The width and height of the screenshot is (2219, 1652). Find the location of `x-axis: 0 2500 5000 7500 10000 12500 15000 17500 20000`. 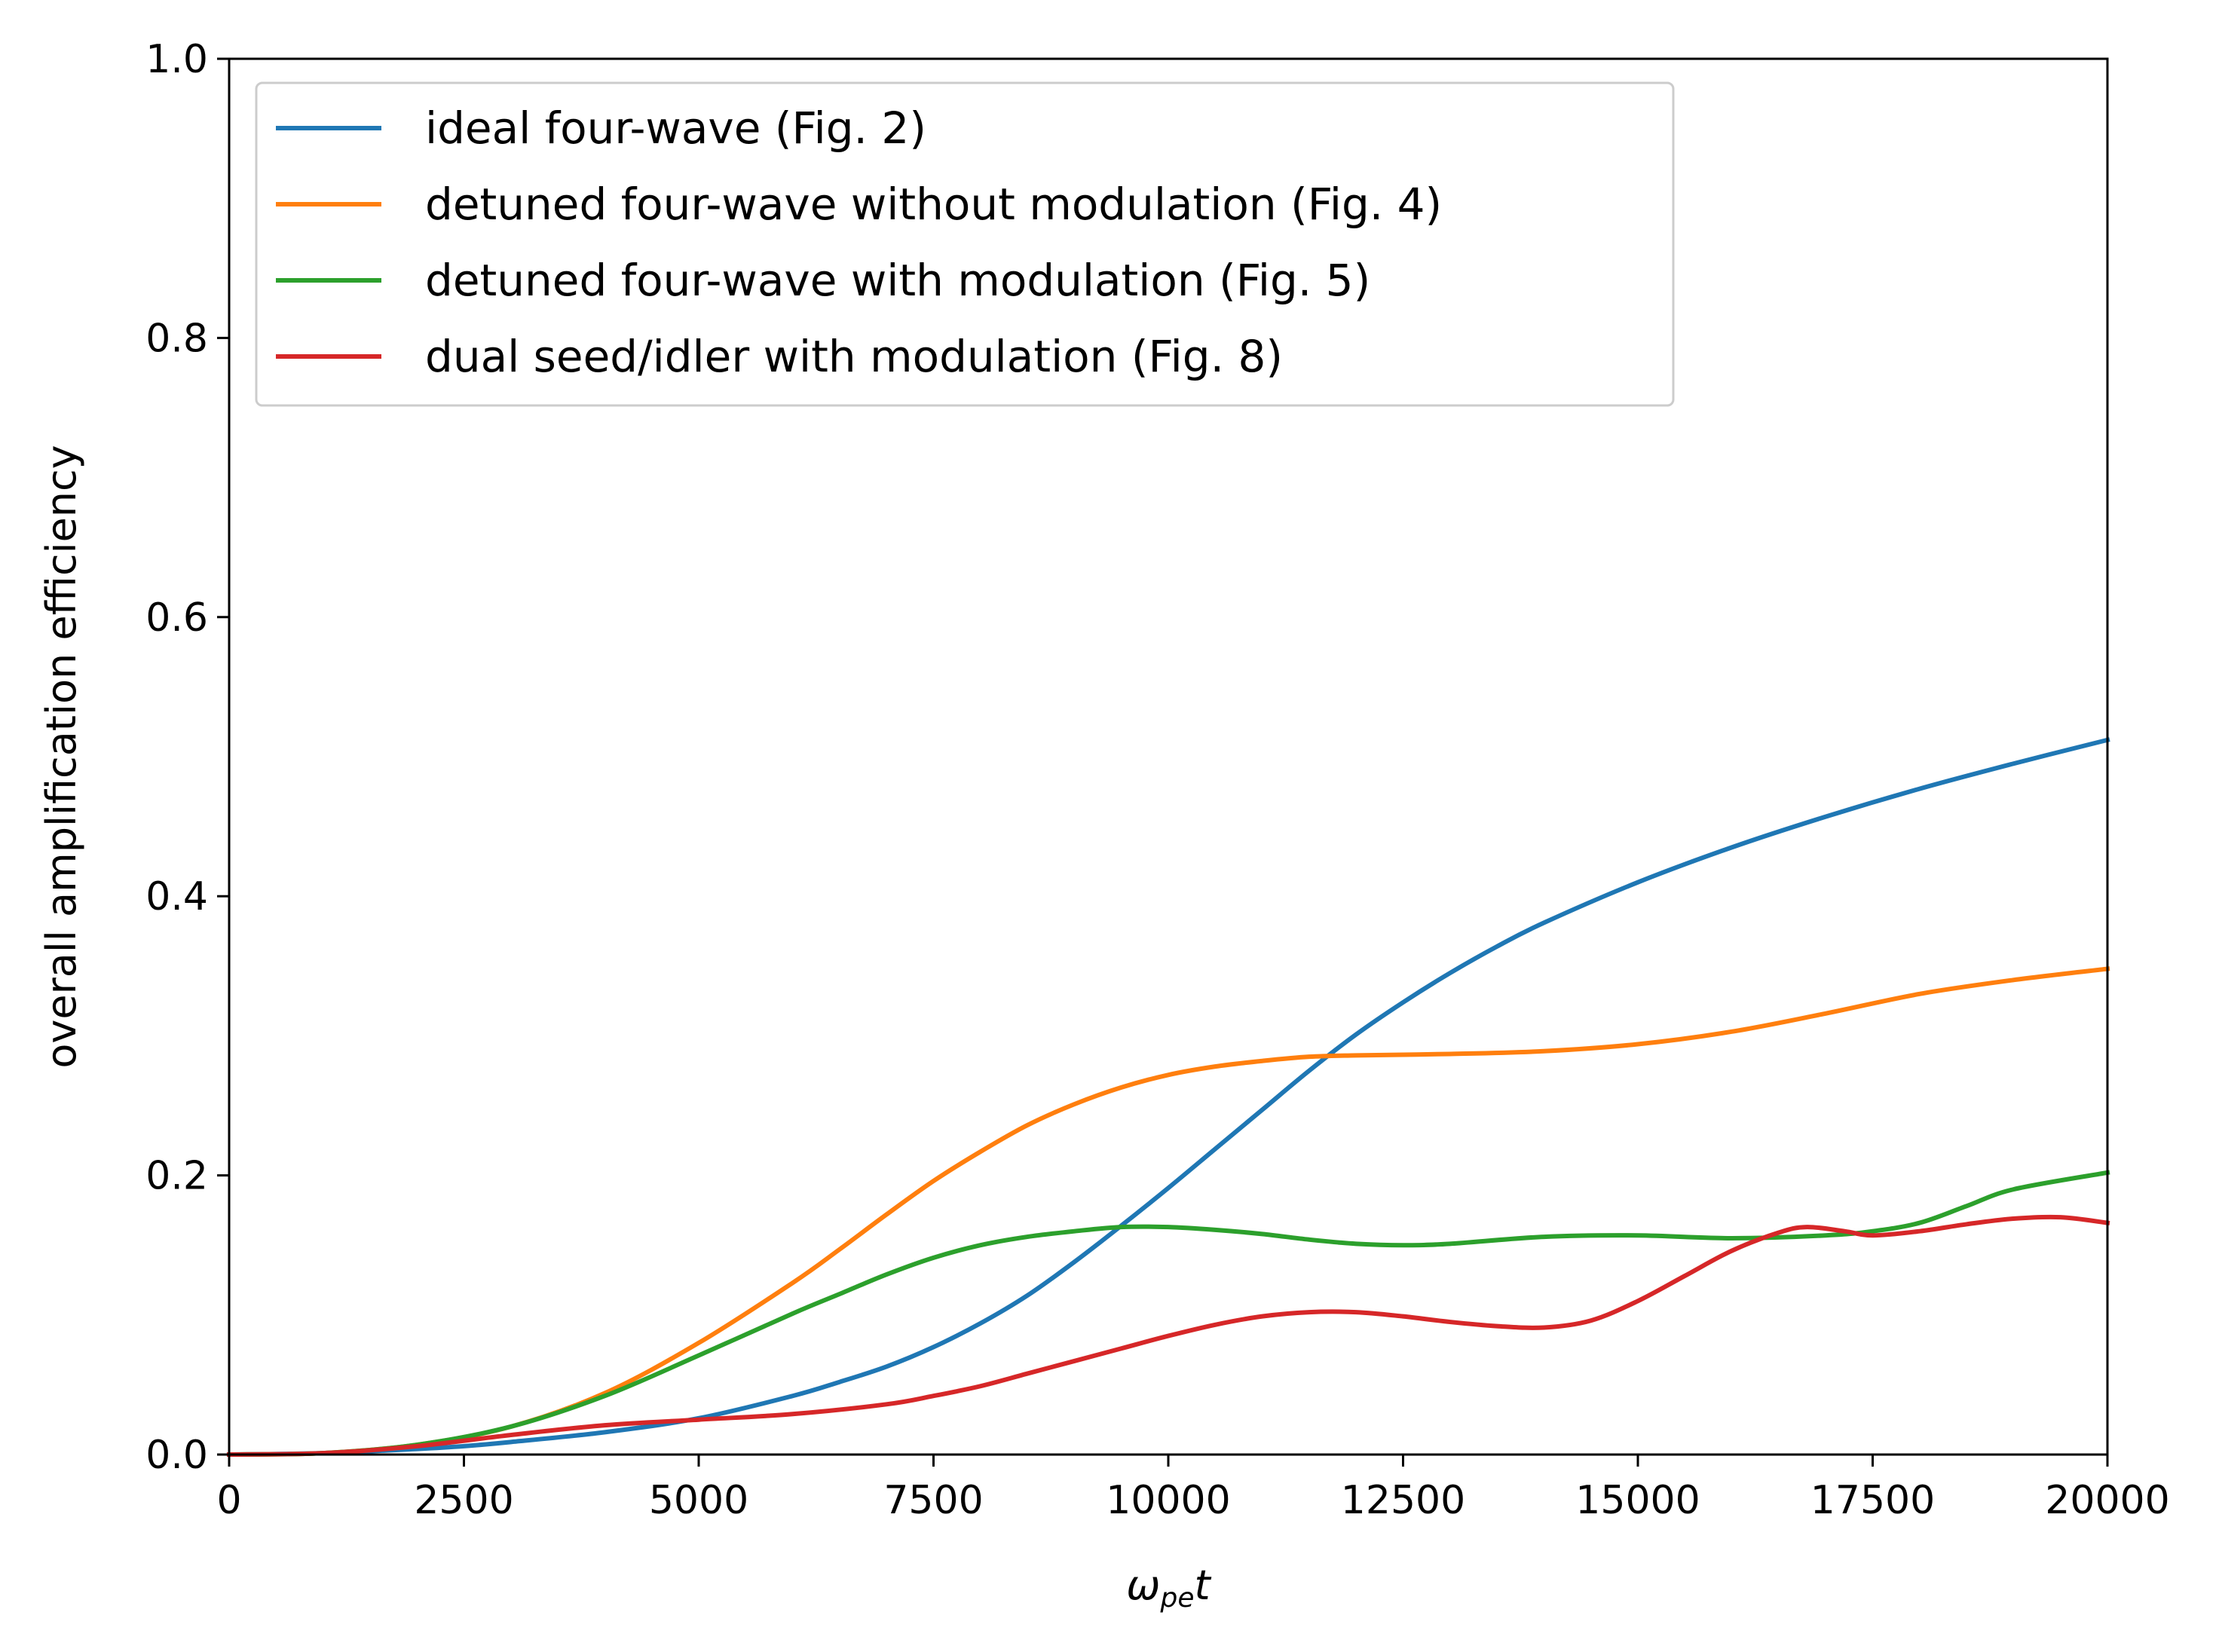

x-axis: 0 2500 5000 7500 10000 12500 15000 17500 20000 is located at coordinates (1193, 1489).